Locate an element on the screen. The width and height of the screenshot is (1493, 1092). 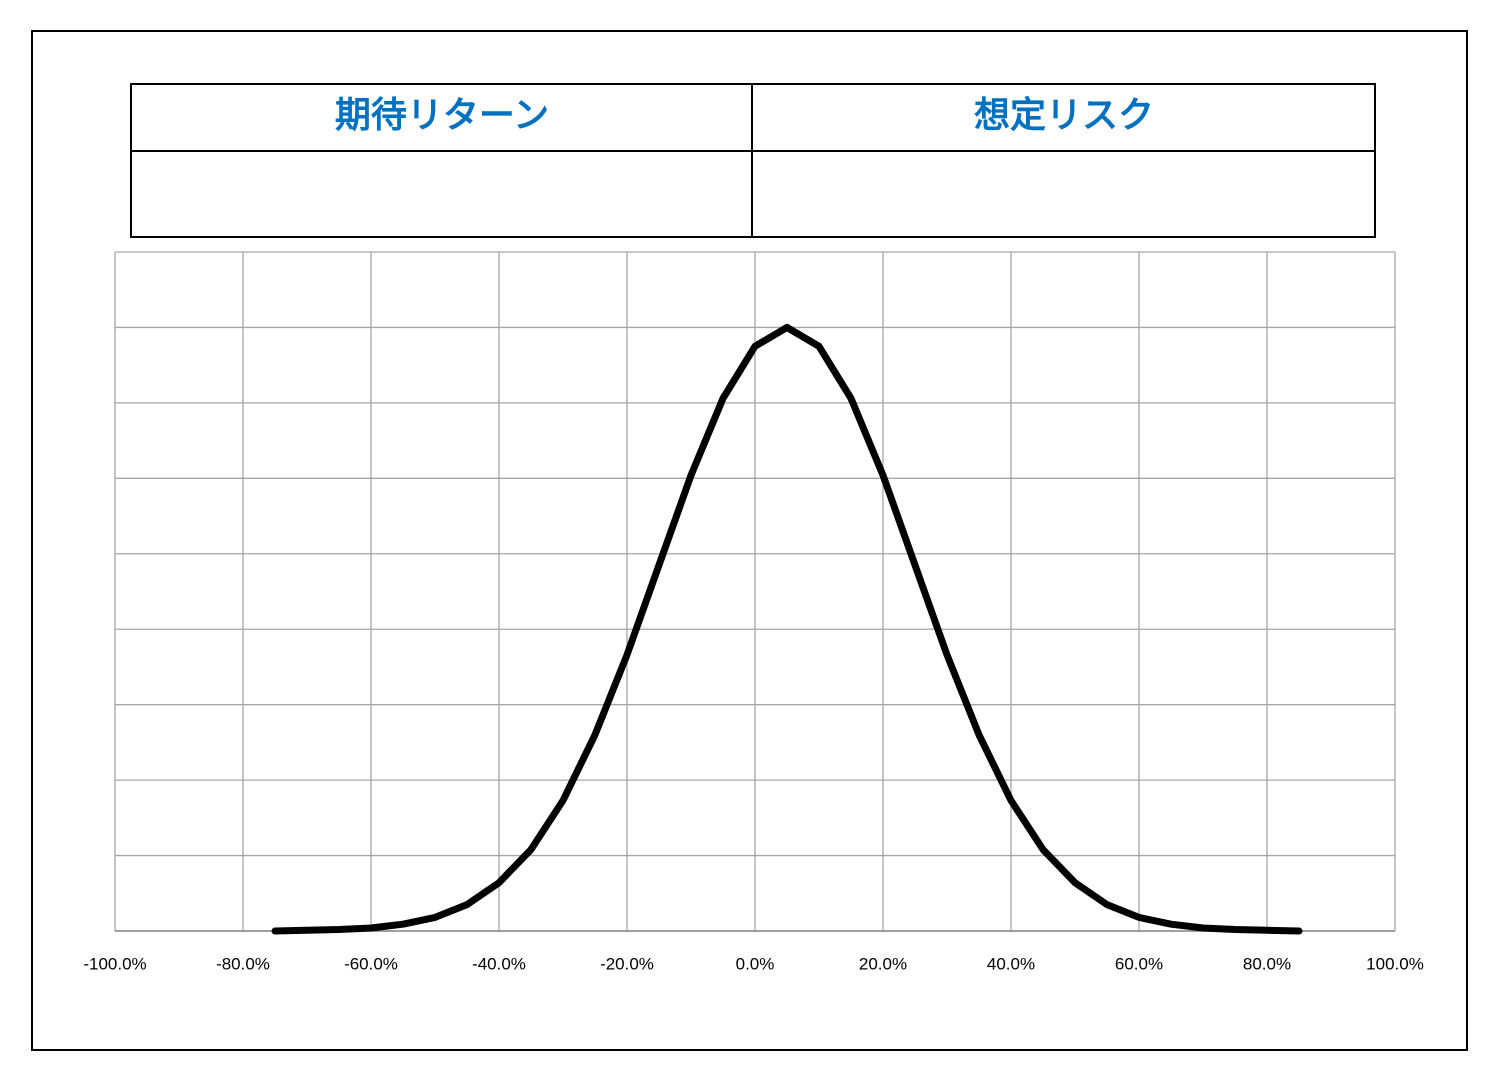
table-header: 期待リターン is located at coordinates (442, 115).